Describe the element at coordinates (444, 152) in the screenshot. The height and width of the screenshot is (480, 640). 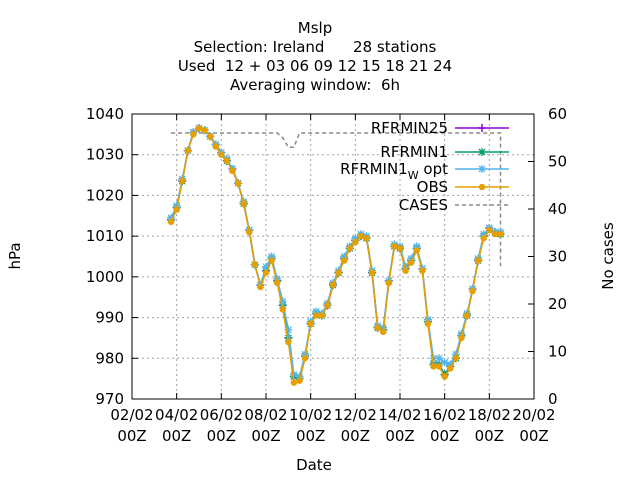
I see `legend-item: RFRMIN1` at that location.